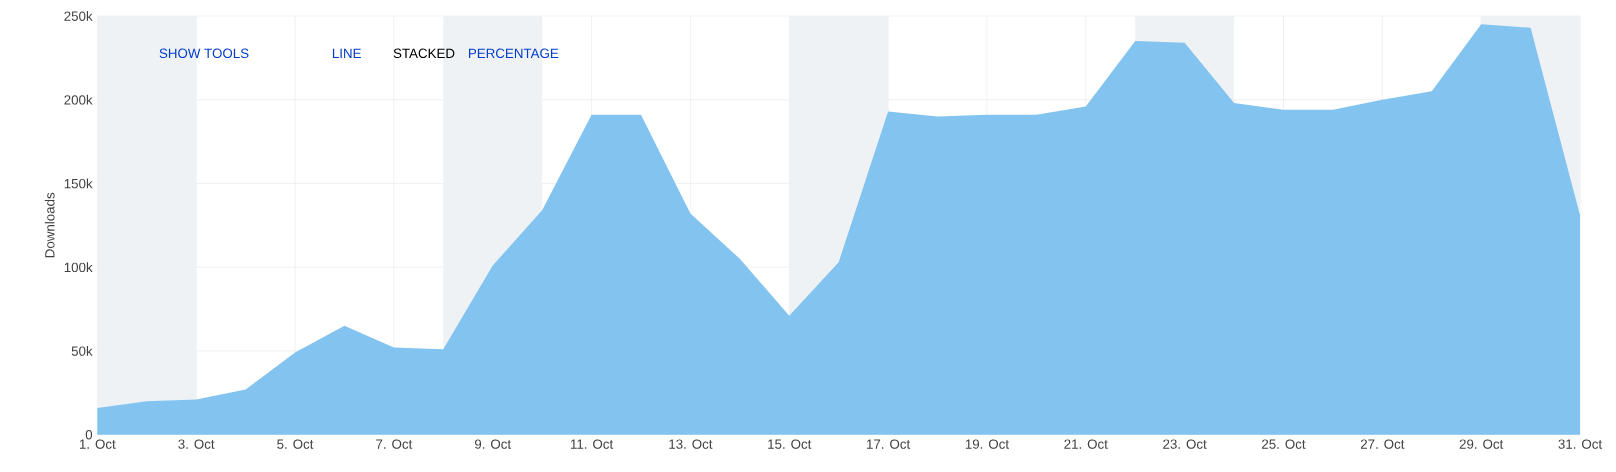 This screenshot has height=472, width=1616. What do you see at coordinates (592, 444) in the screenshot?
I see `x-tick-label: 11. Oct` at bounding box center [592, 444].